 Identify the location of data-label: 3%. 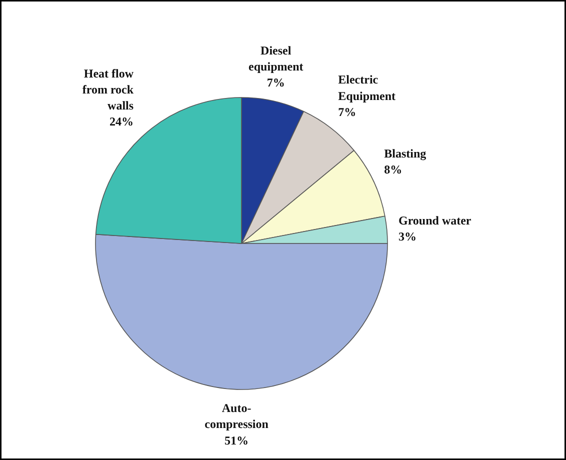
(407, 237).